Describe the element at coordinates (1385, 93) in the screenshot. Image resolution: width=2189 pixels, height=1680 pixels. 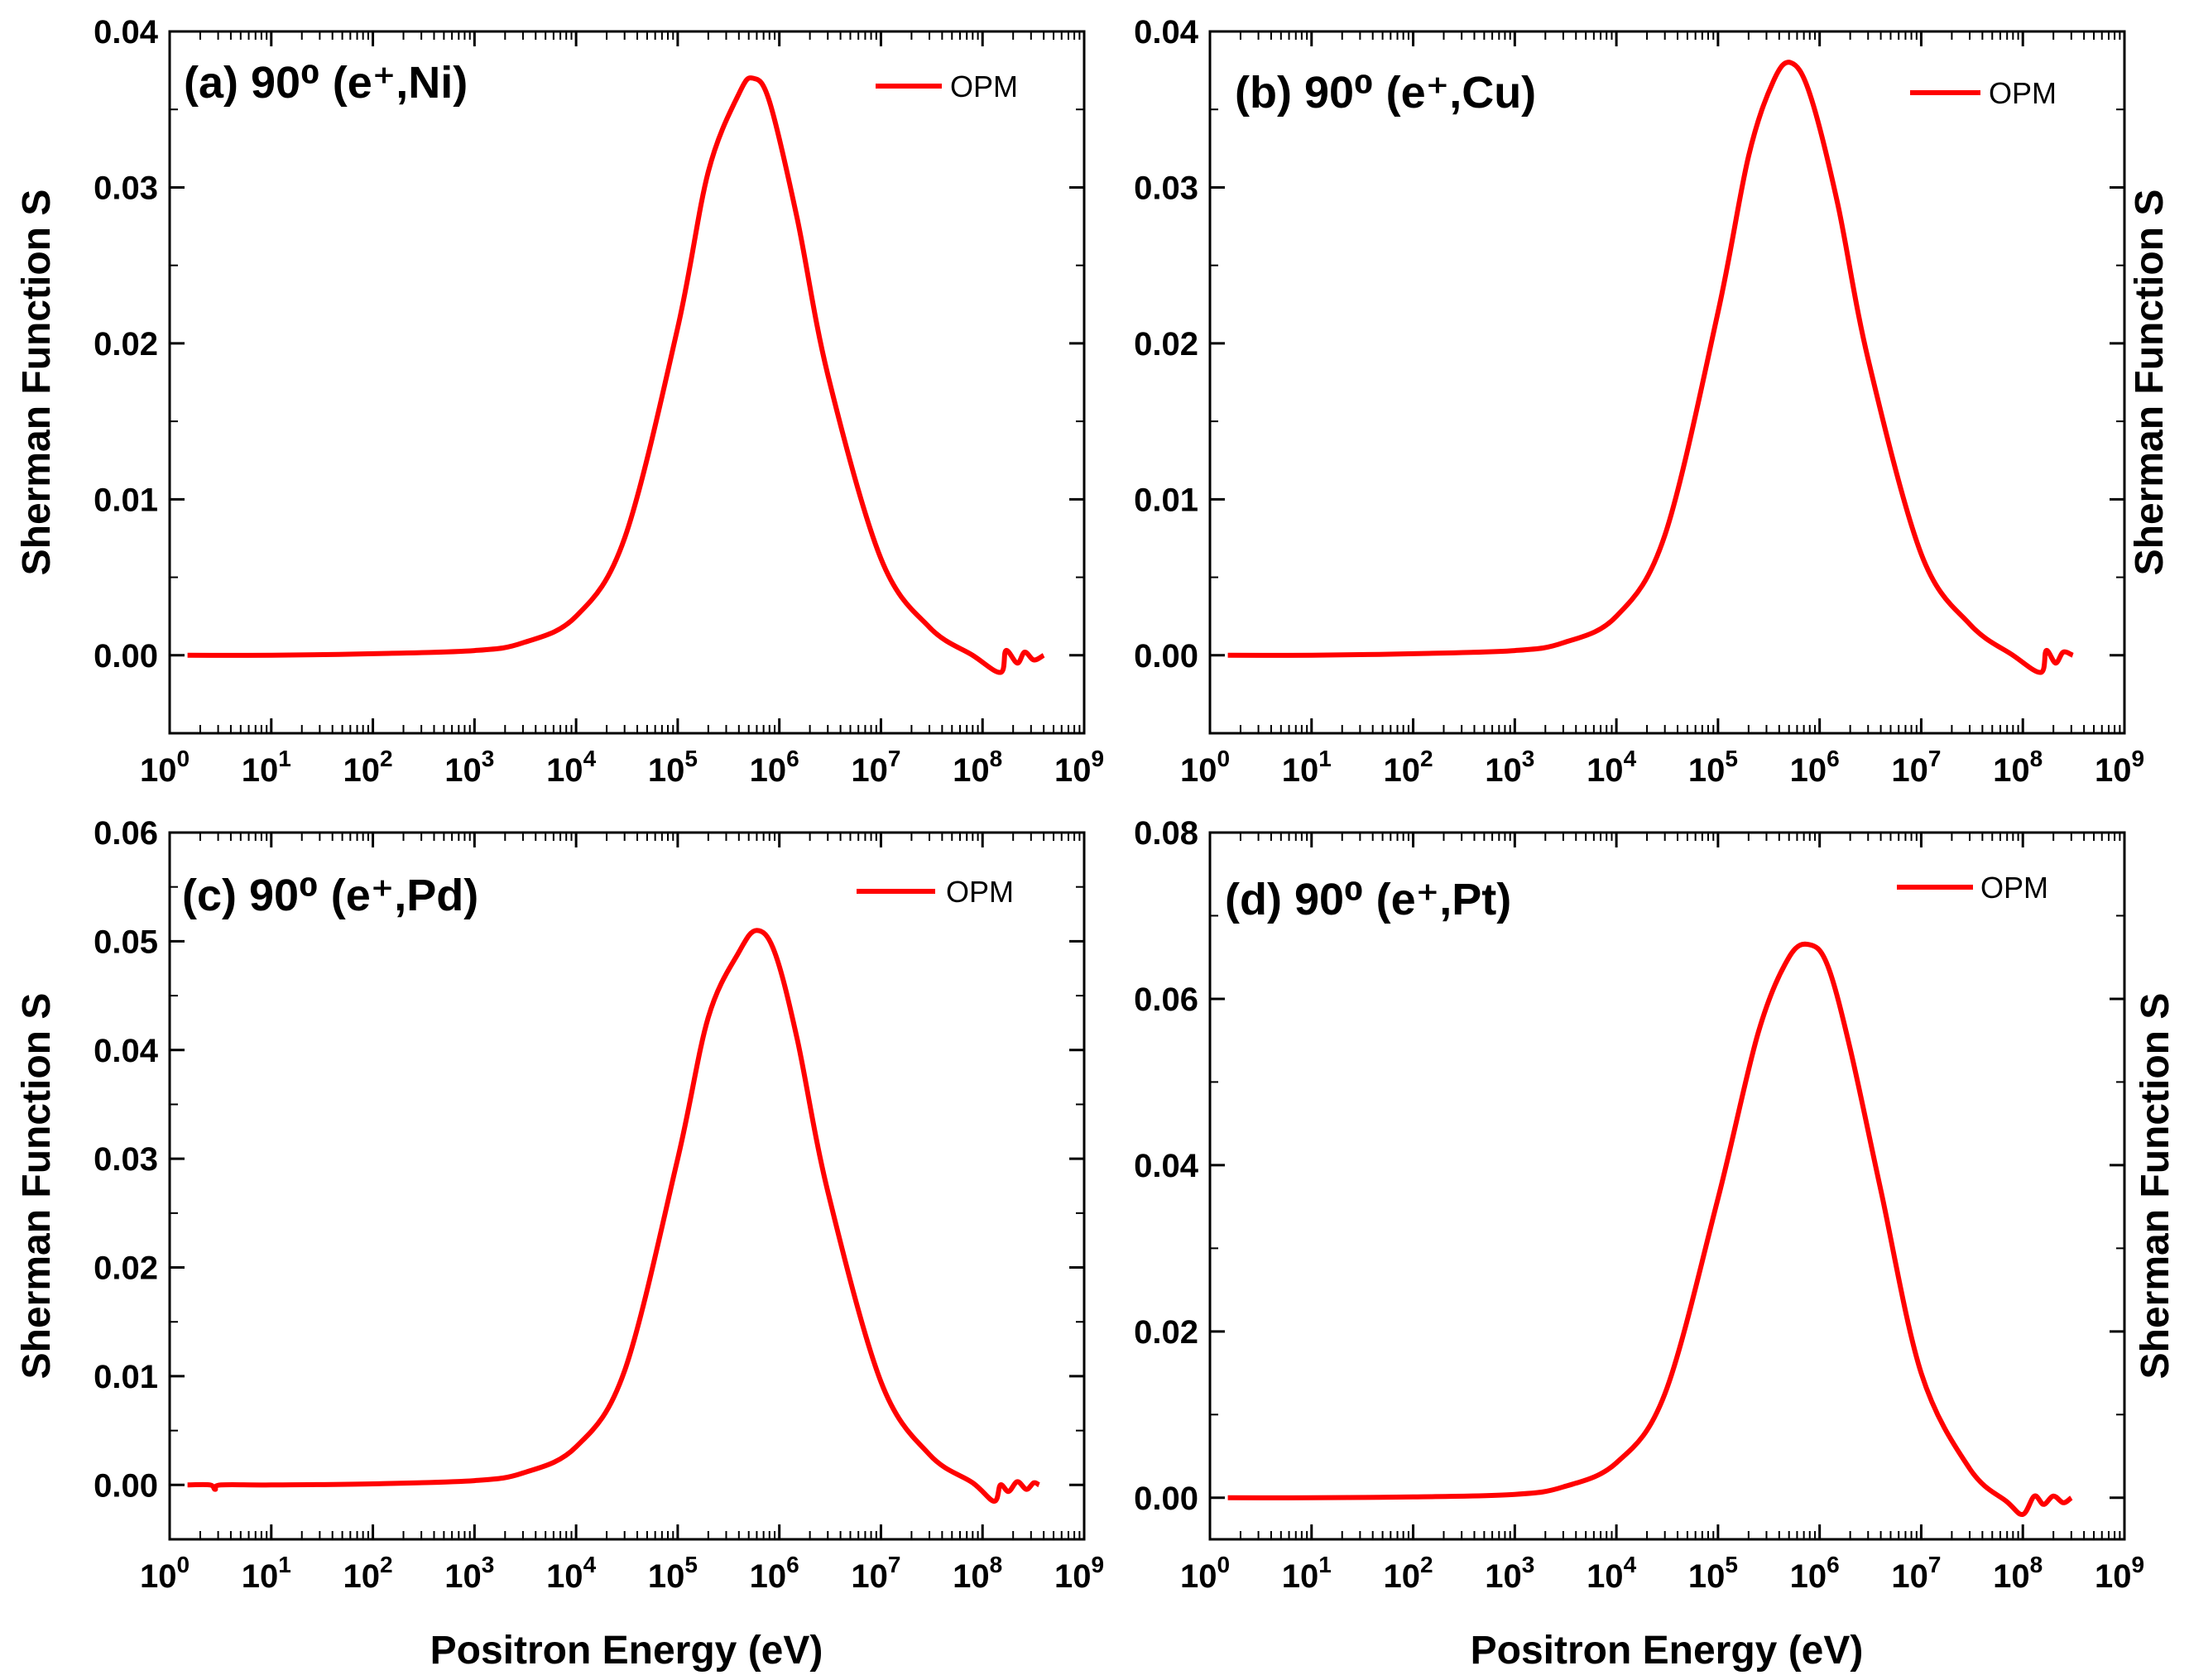
I see `panel-title: (b) 90⁰ (e⁺,Cu)` at that location.